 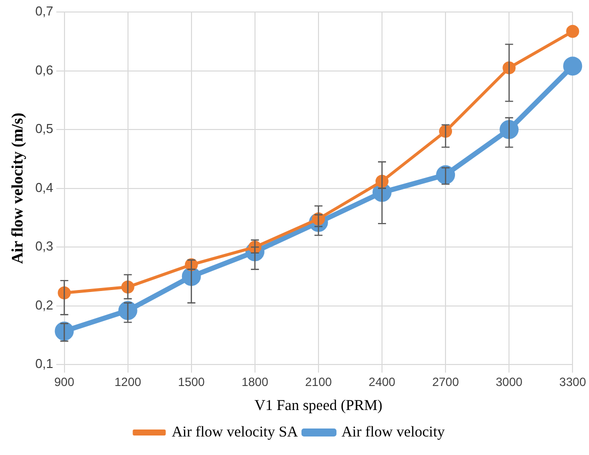 What do you see at coordinates (255, 382) in the screenshot?
I see `x-tick-label: 1800` at bounding box center [255, 382].